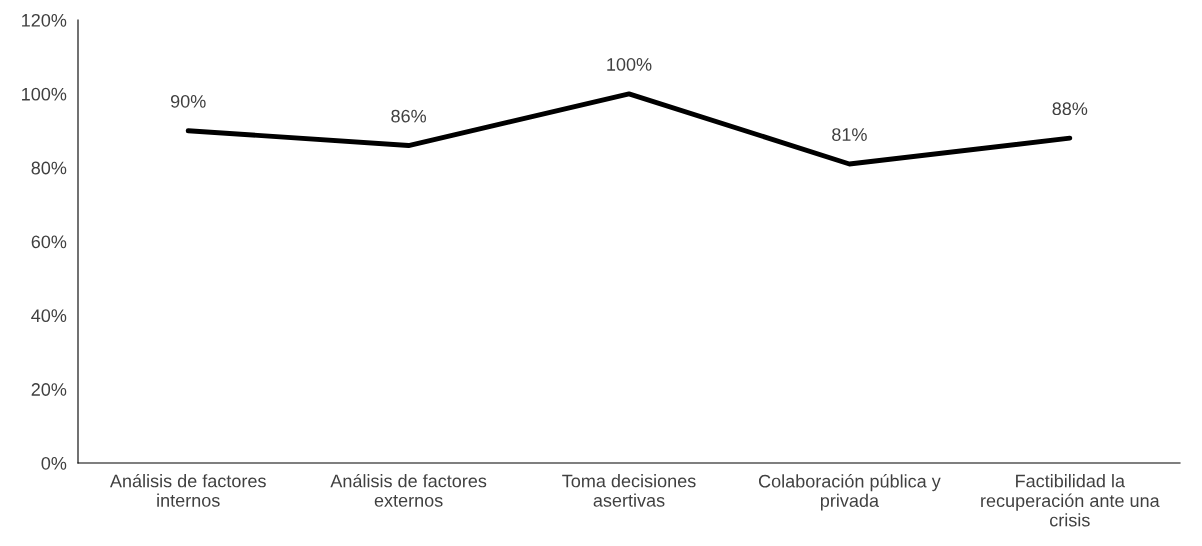 Image resolution: width=1202 pixels, height=546 pixels. Describe the element at coordinates (187, 490) in the screenshot. I see `x-tick-label: Análisis de factores internos` at that location.